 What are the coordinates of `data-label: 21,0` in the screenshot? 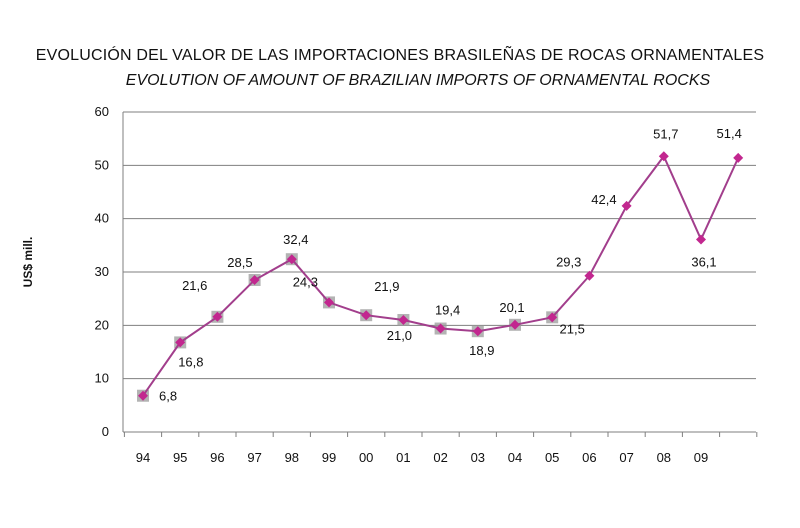 It's located at (399, 335).